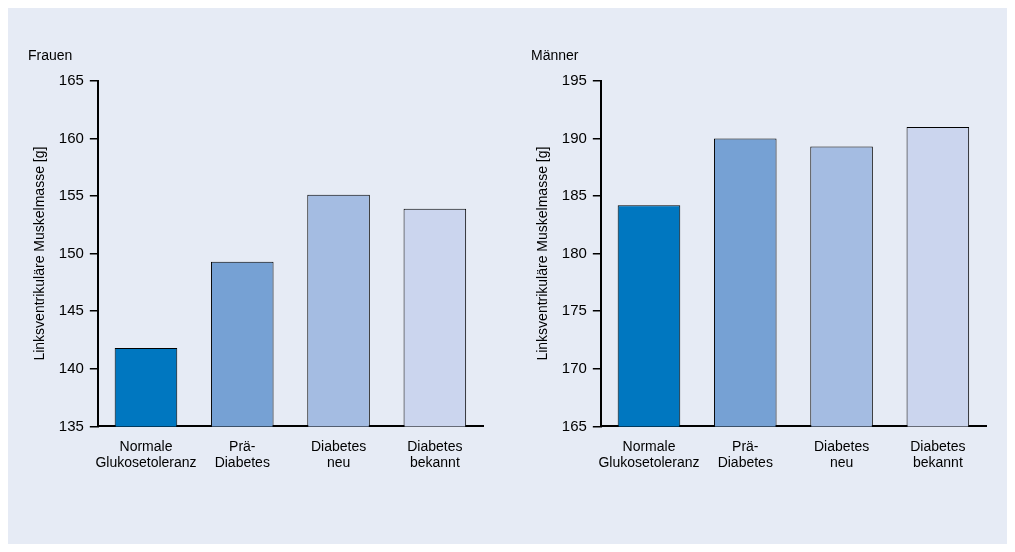 The height and width of the screenshot is (552, 1015). What do you see at coordinates (71, 425) in the screenshot?
I see `y-tick-label: 135` at bounding box center [71, 425].